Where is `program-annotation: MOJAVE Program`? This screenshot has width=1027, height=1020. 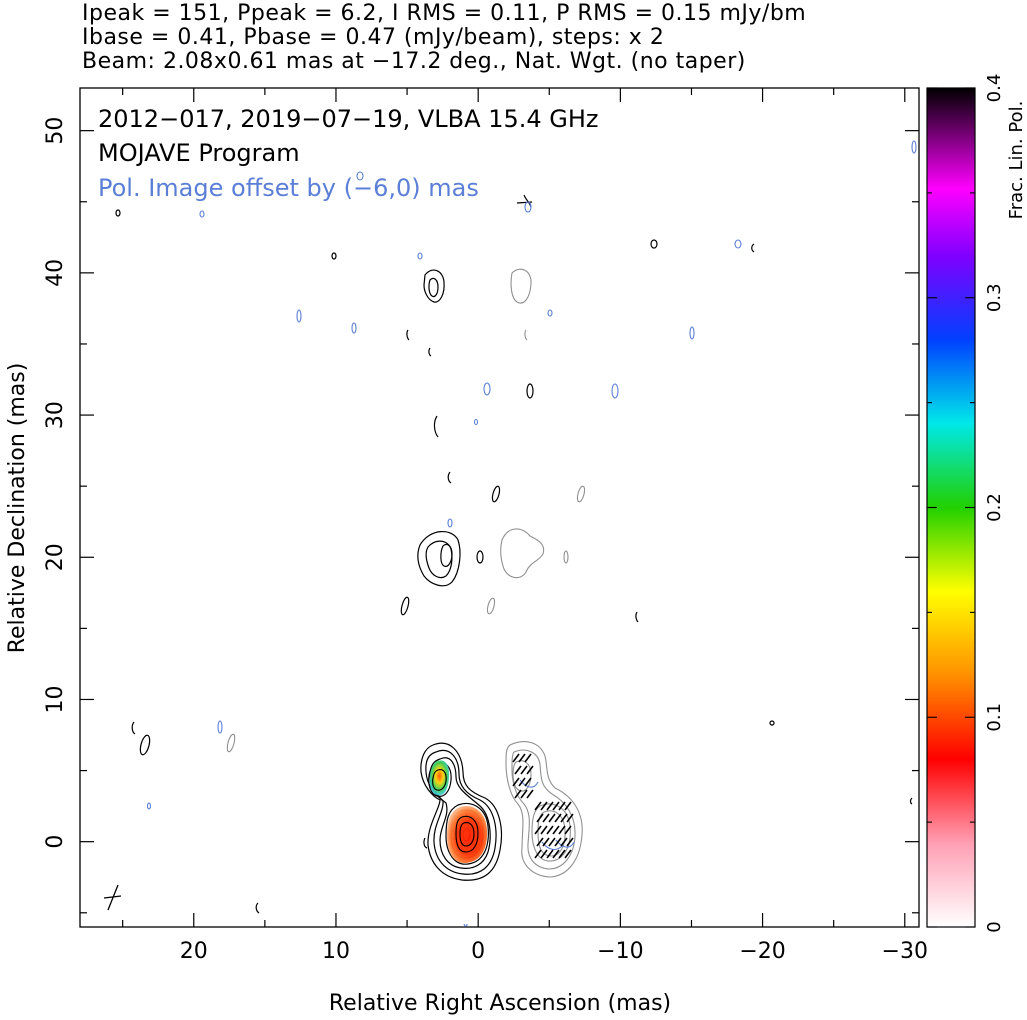
program-annotation: MOJAVE Program is located at coordinates (199, 153).